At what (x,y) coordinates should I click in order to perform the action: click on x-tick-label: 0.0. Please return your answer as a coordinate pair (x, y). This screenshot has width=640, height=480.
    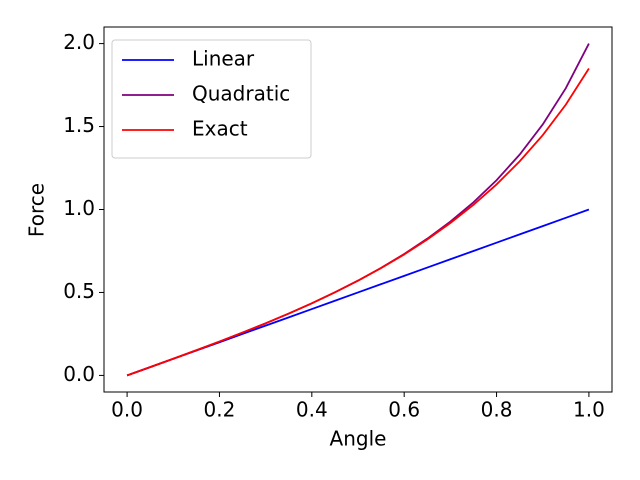
    Looking at the image, I should click on (127, 410).